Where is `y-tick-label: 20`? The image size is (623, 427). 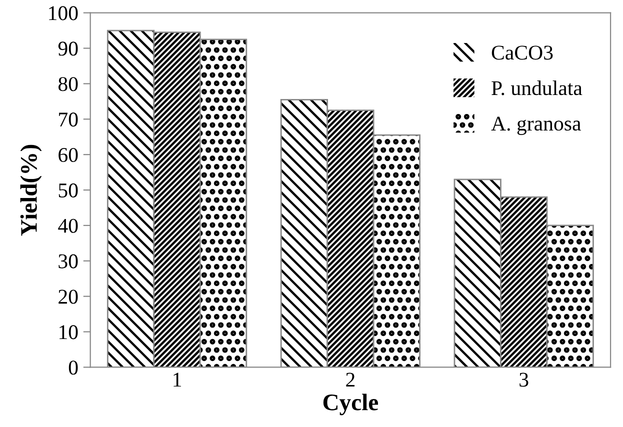 y-tick-label: 20 is located at coordinates (68, 297).